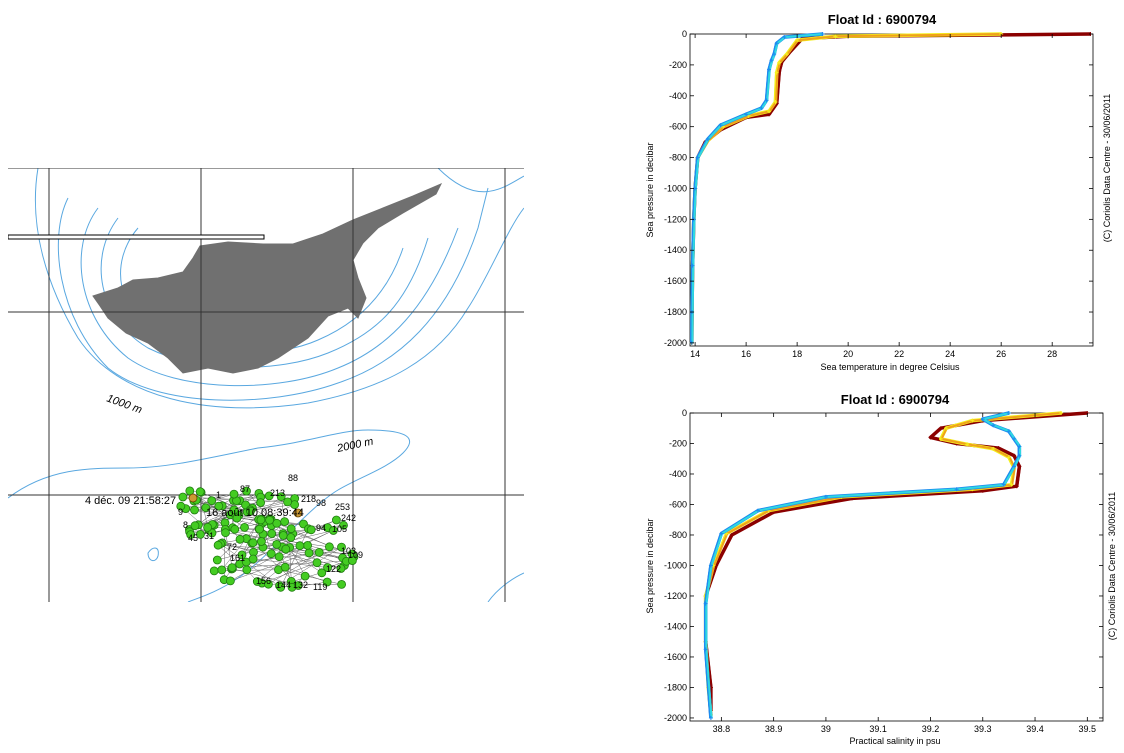  What do you see at coordinates (675, 657) in the screenshot?
I see `y-tick-label: -1600` at bounding box center [675, 657].